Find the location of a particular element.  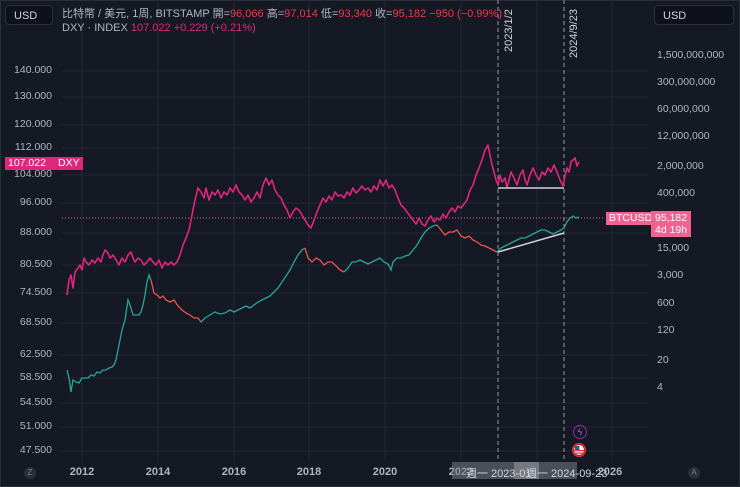

right-axis-label: 400,000 is located at coordinates (676, 193).